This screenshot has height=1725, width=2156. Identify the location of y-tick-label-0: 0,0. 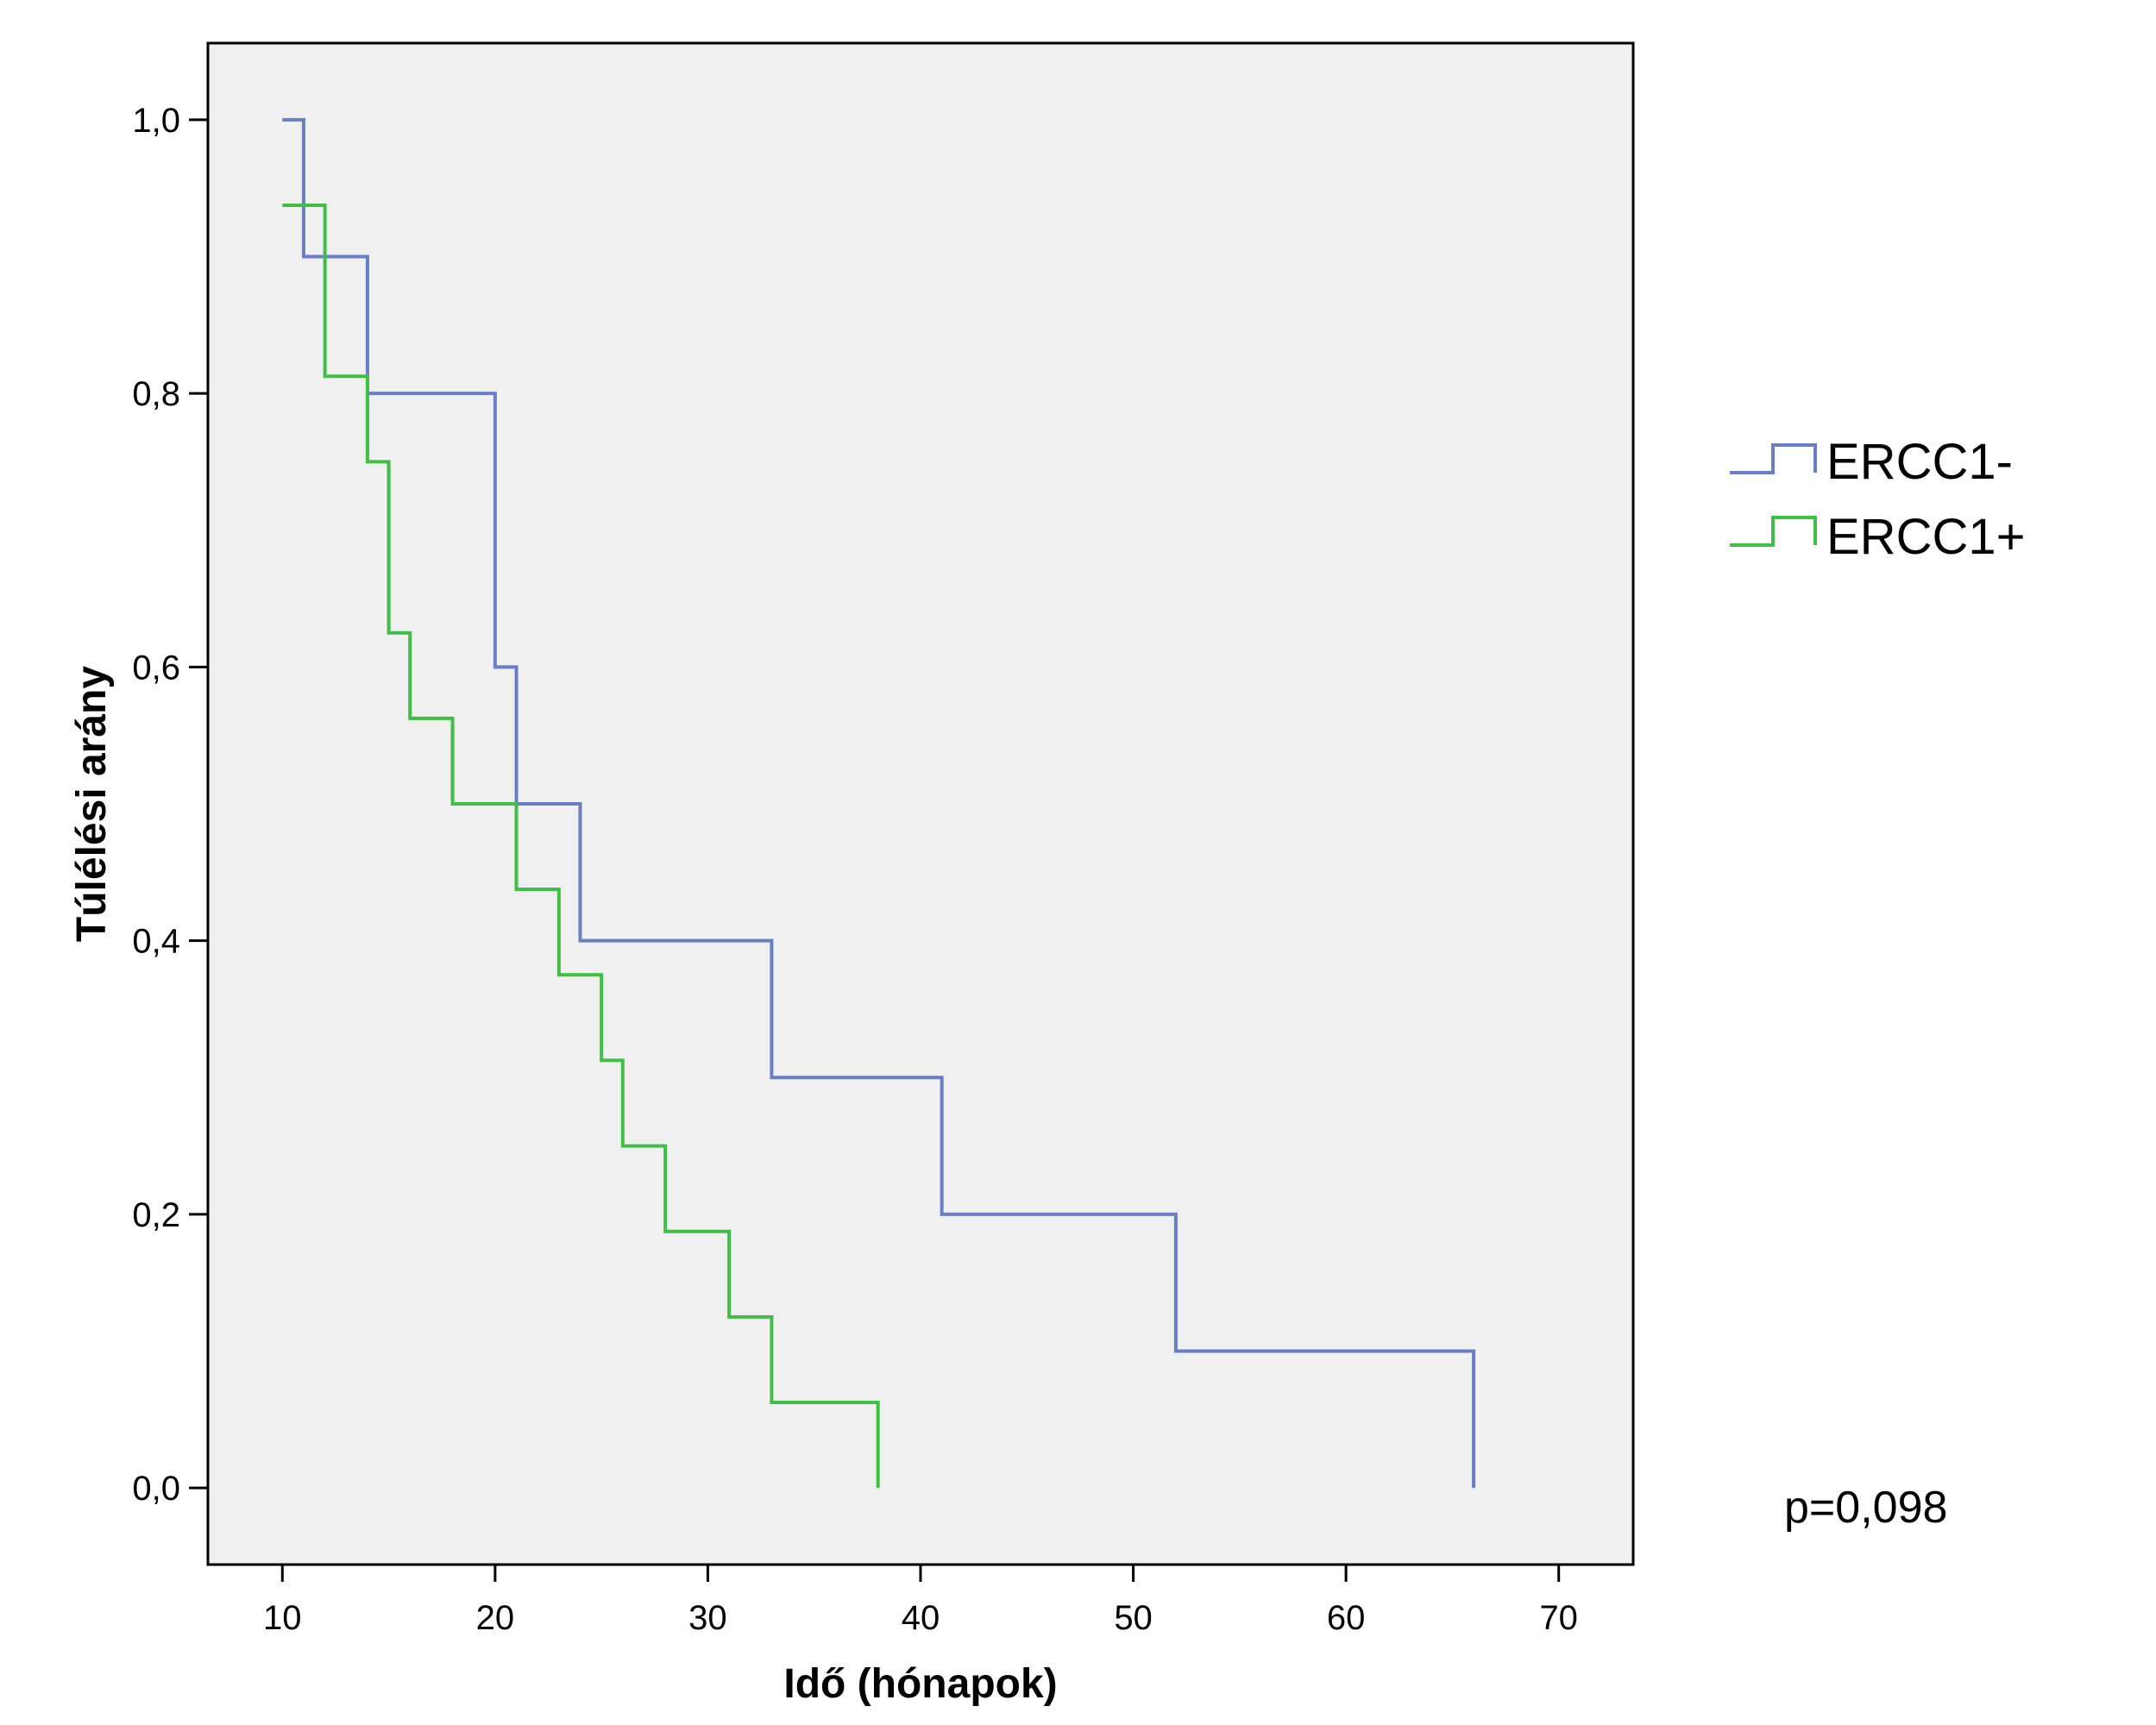
(156, 1489).